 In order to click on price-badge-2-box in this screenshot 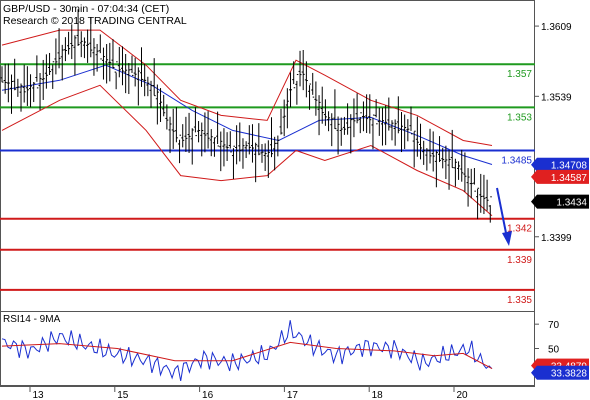, I will do `click(563, 201)`.